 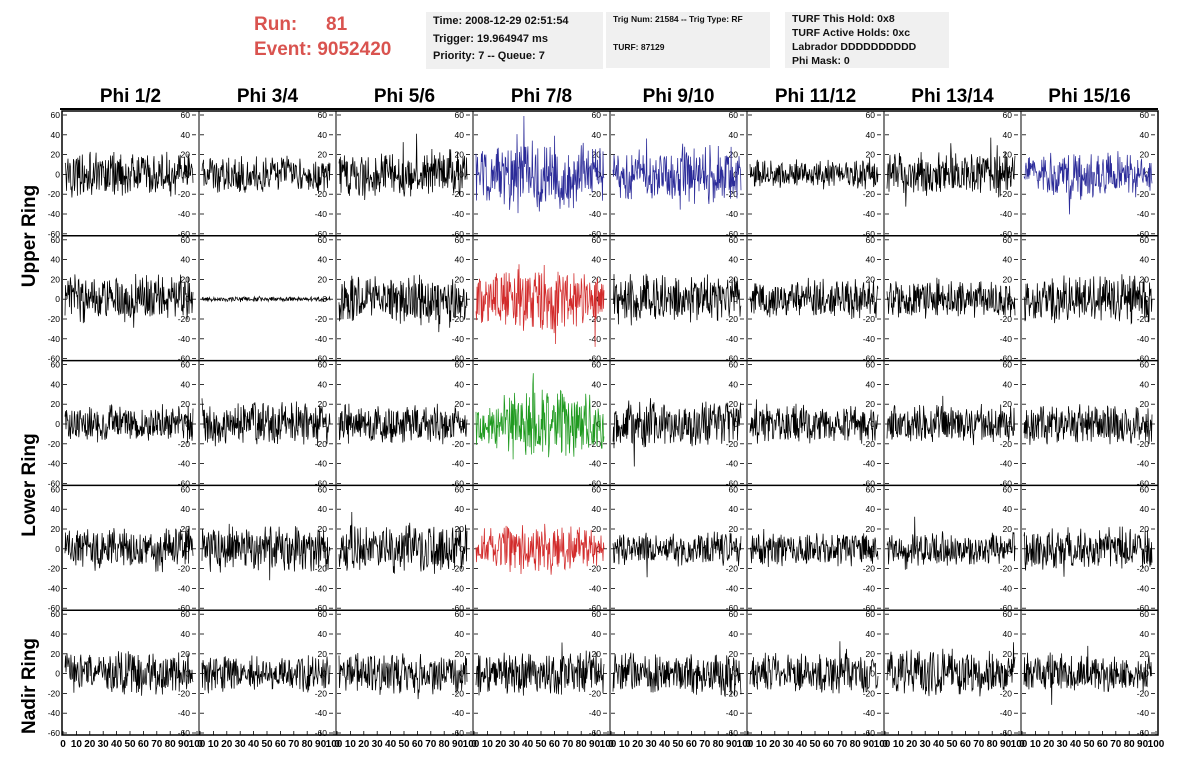 What do you see at coordinates (56, 384) in the screenshot?
I see `y-tick-label-left: 40` at bounding box center [56, 384].